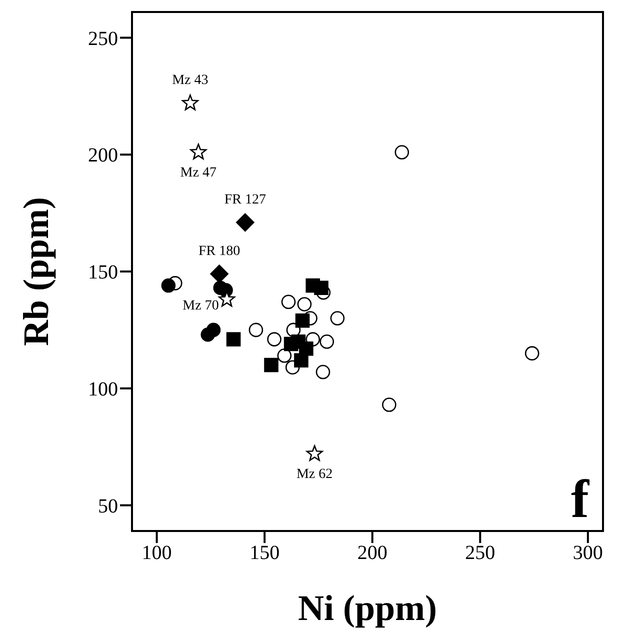  Describe the element at coordinates (103, 389) in the screenshot. I see `y-tick-label: 100` at that location.